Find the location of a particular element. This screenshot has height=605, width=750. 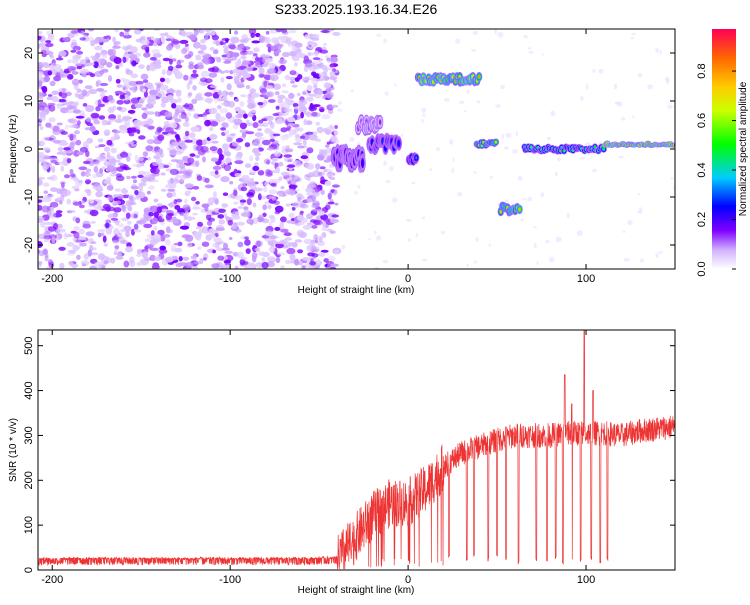

top-y-tick-label: -20 is located at coordinates (29, 245).